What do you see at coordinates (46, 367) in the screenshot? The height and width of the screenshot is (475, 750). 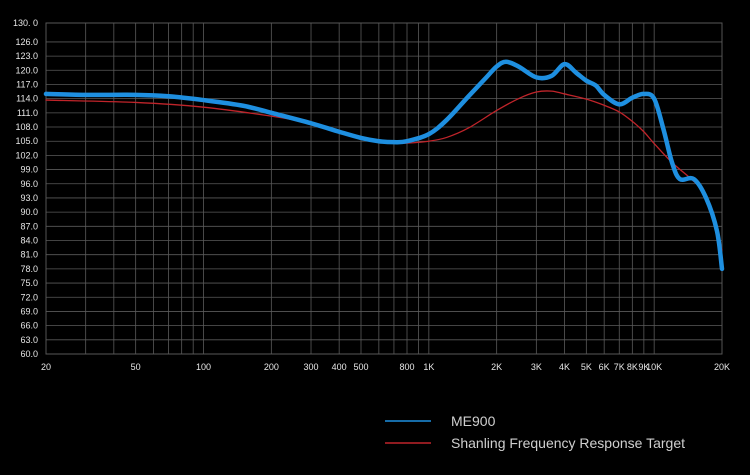 I see `x-tick-label: 20` at bounding box center [46, 367].